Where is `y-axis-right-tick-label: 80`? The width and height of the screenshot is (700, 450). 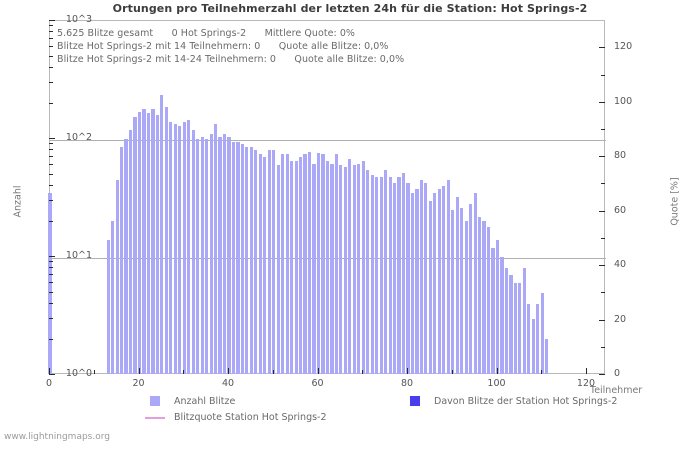
y-axis-right-tick-label: 80 is located at coordinates (620, 156).